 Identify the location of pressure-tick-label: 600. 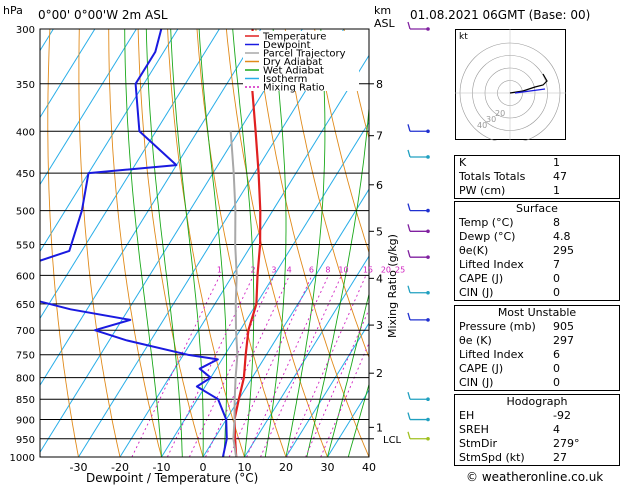
(25, 276).